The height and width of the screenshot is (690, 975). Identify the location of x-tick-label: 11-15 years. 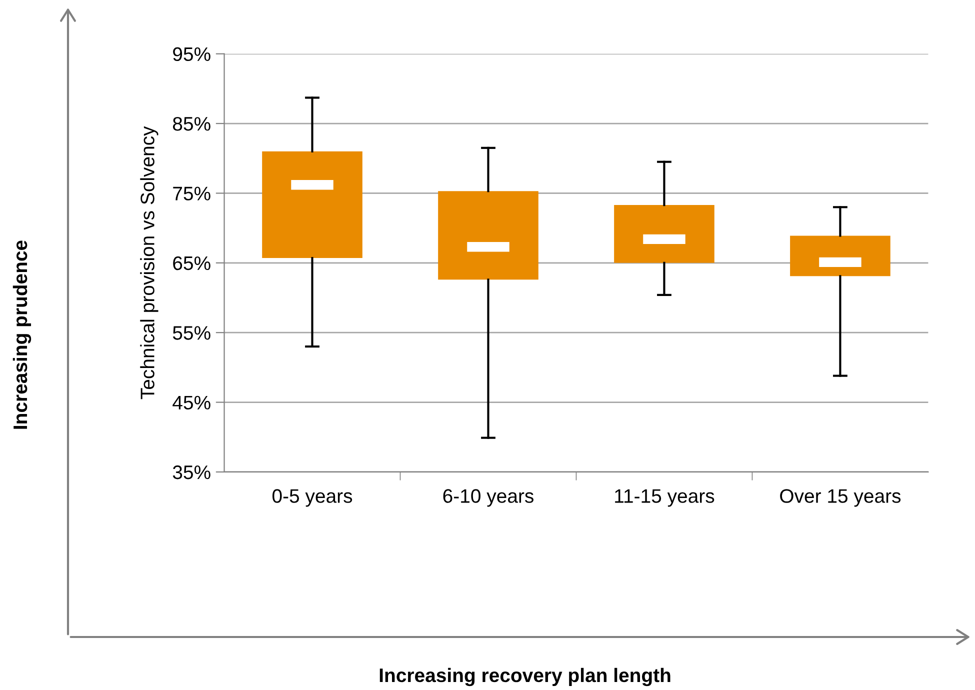
(664, 498).